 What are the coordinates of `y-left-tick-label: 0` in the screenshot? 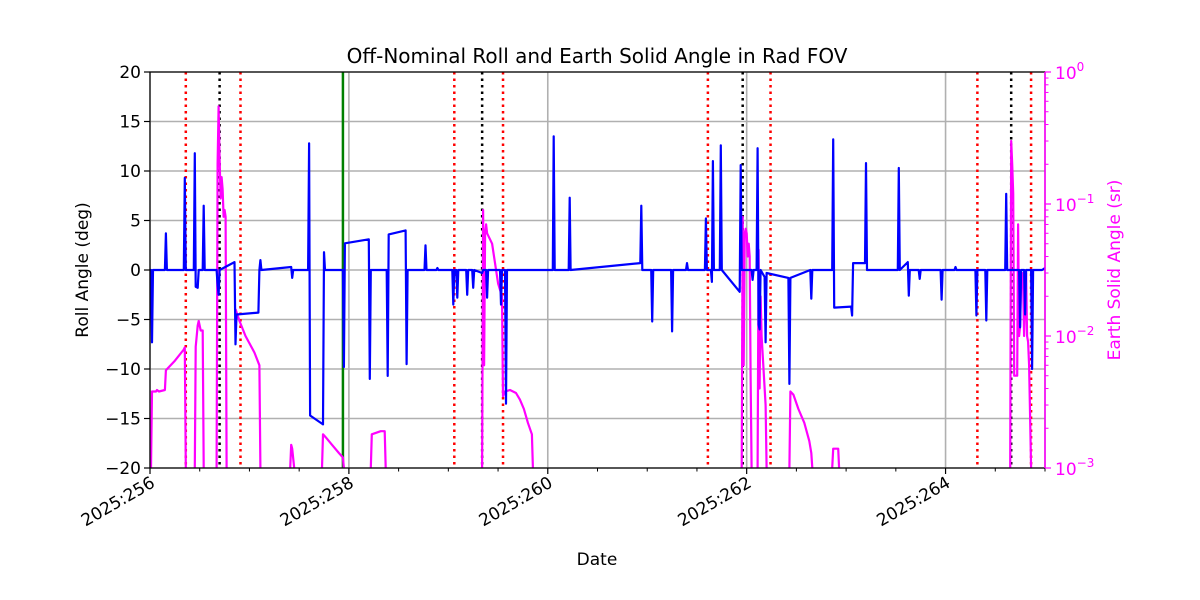 It's located at (135, 271).